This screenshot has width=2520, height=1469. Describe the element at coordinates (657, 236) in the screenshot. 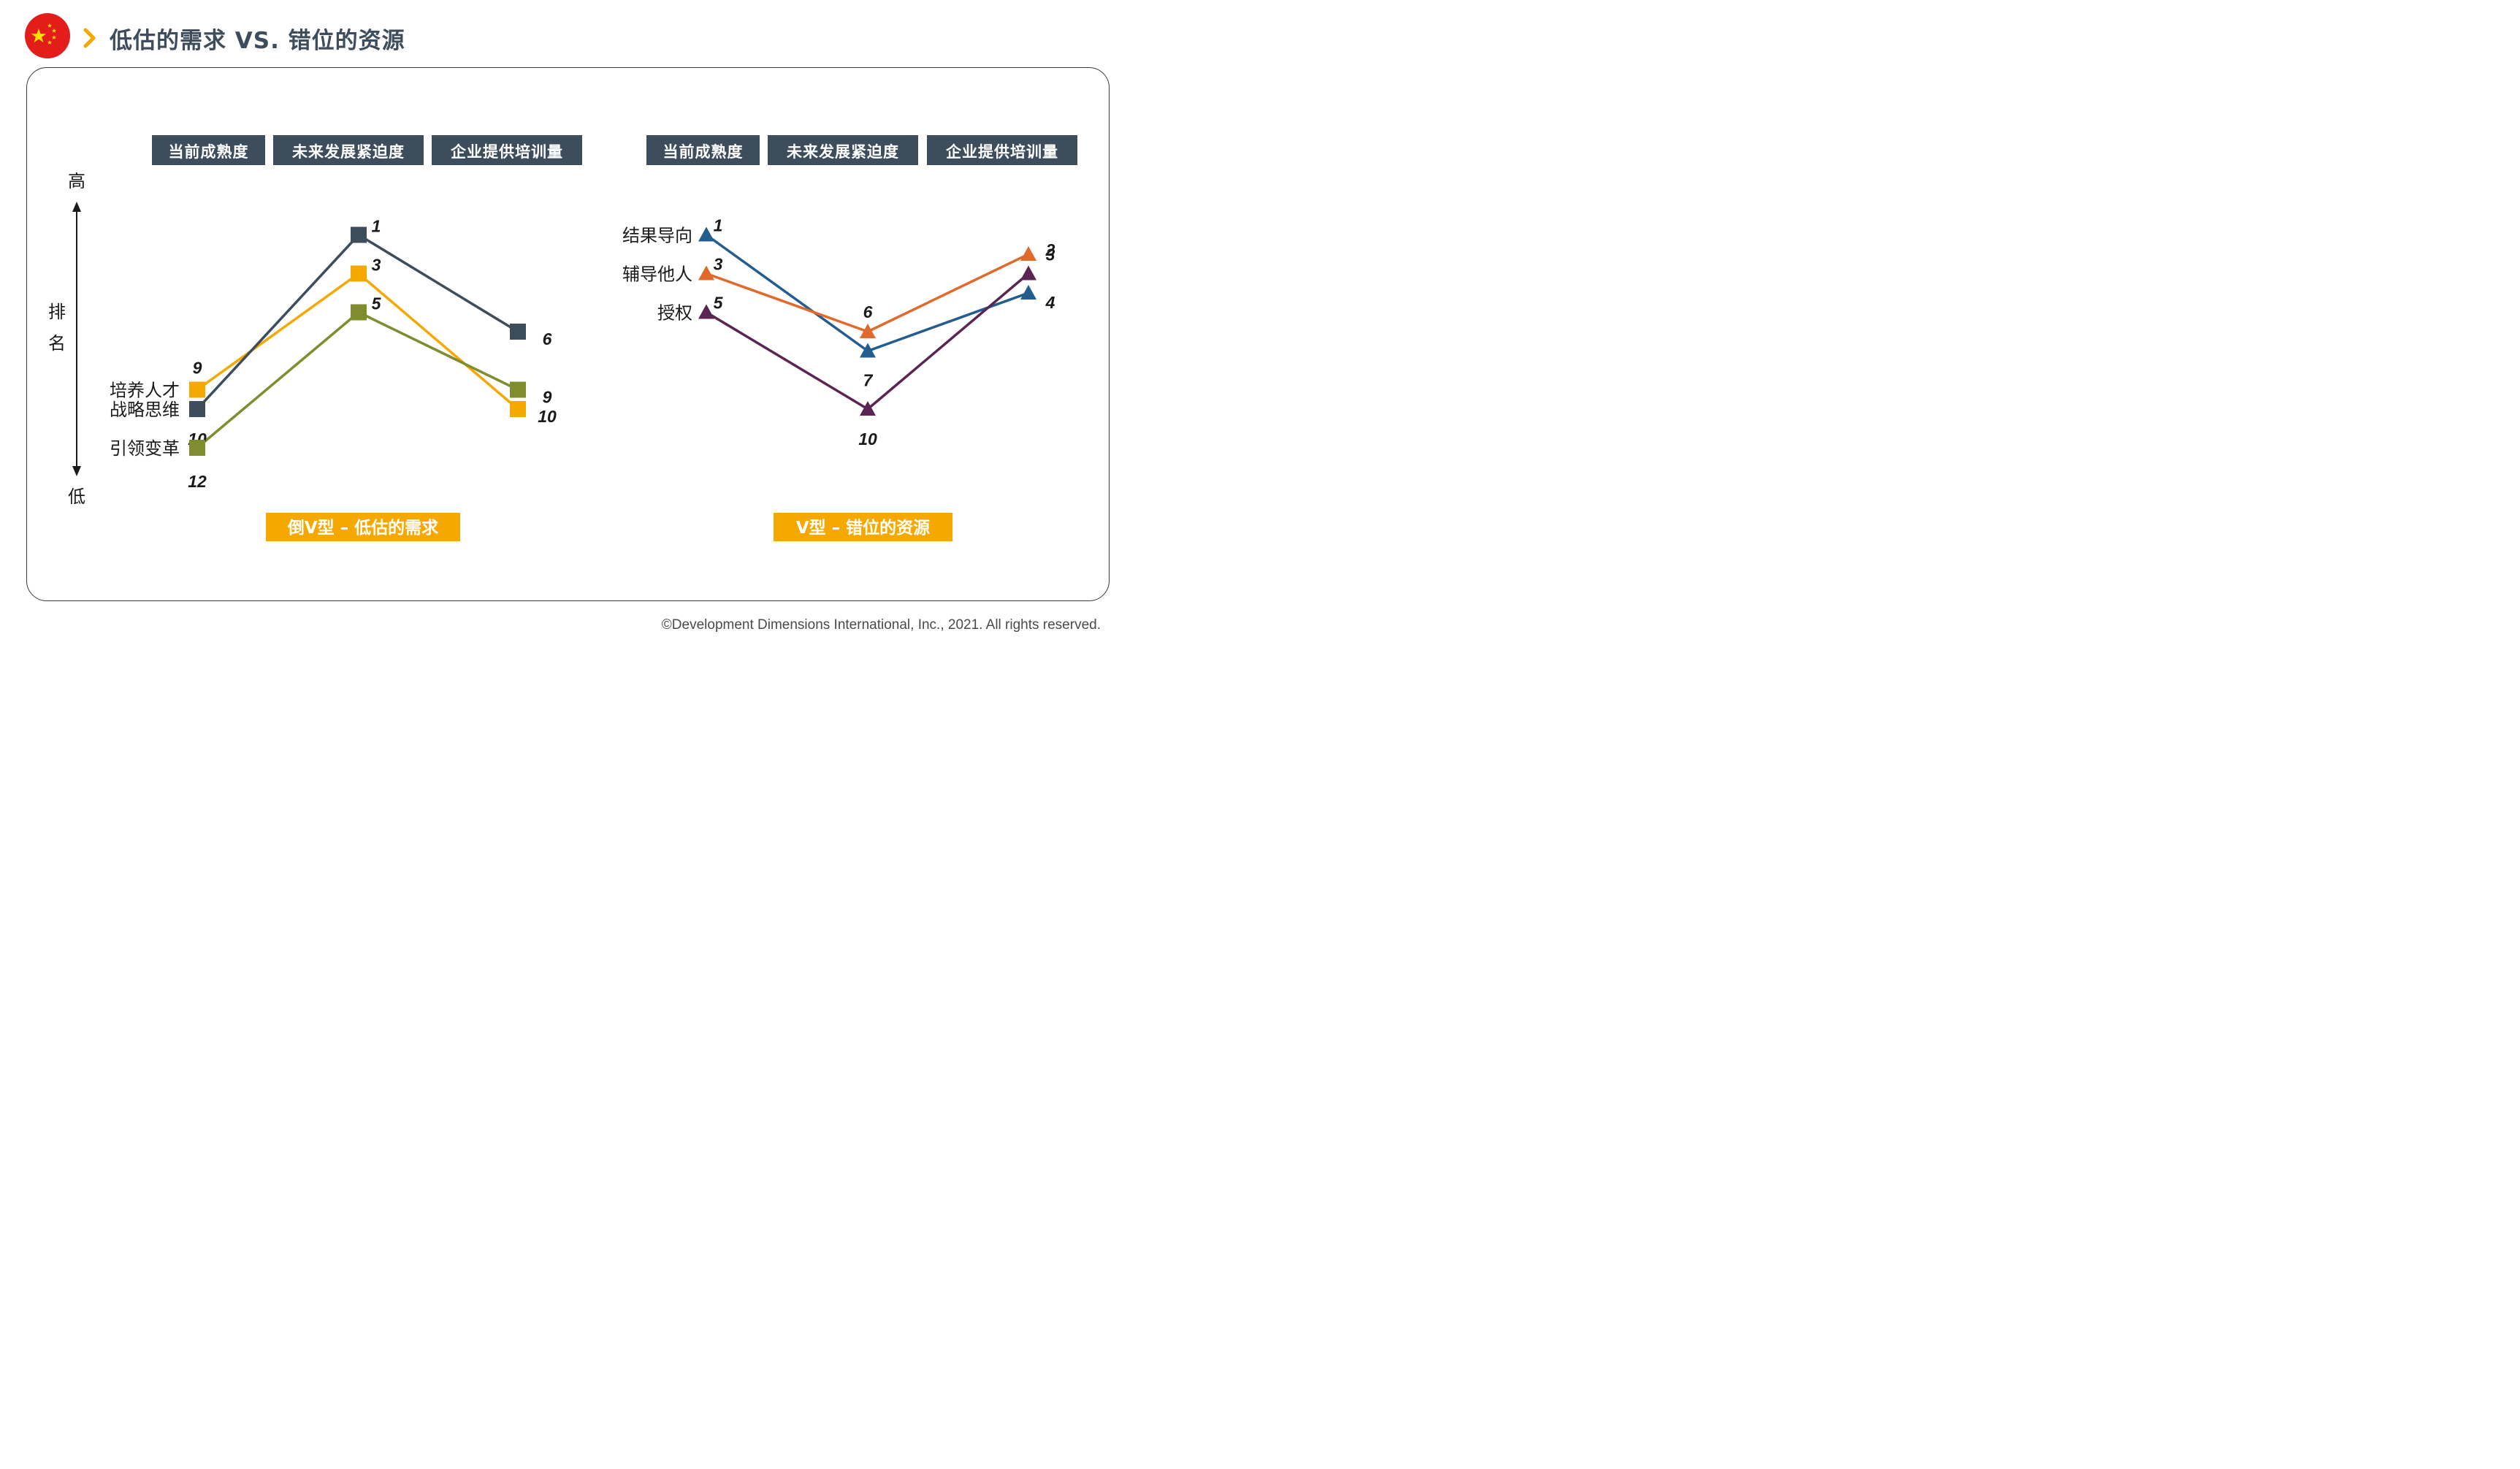

I see `series-name-label: 结果导向` at that location.